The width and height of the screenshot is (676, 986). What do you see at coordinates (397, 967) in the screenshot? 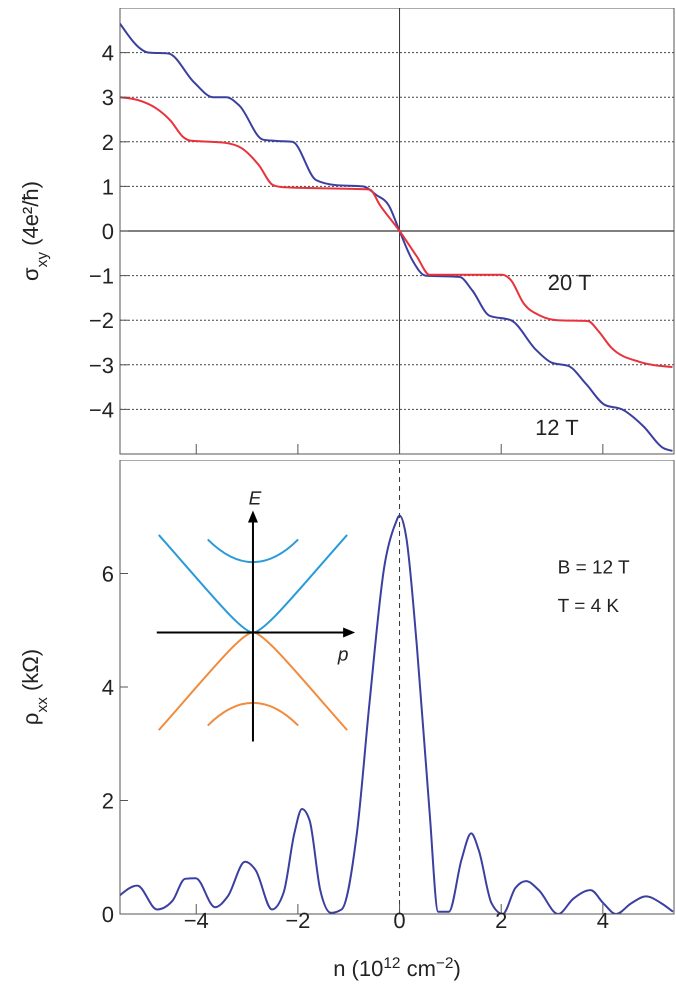
I see `x-axis-title: n (10$^{12}$ cm$^{−2}$)` at bounding box center [397, 967].